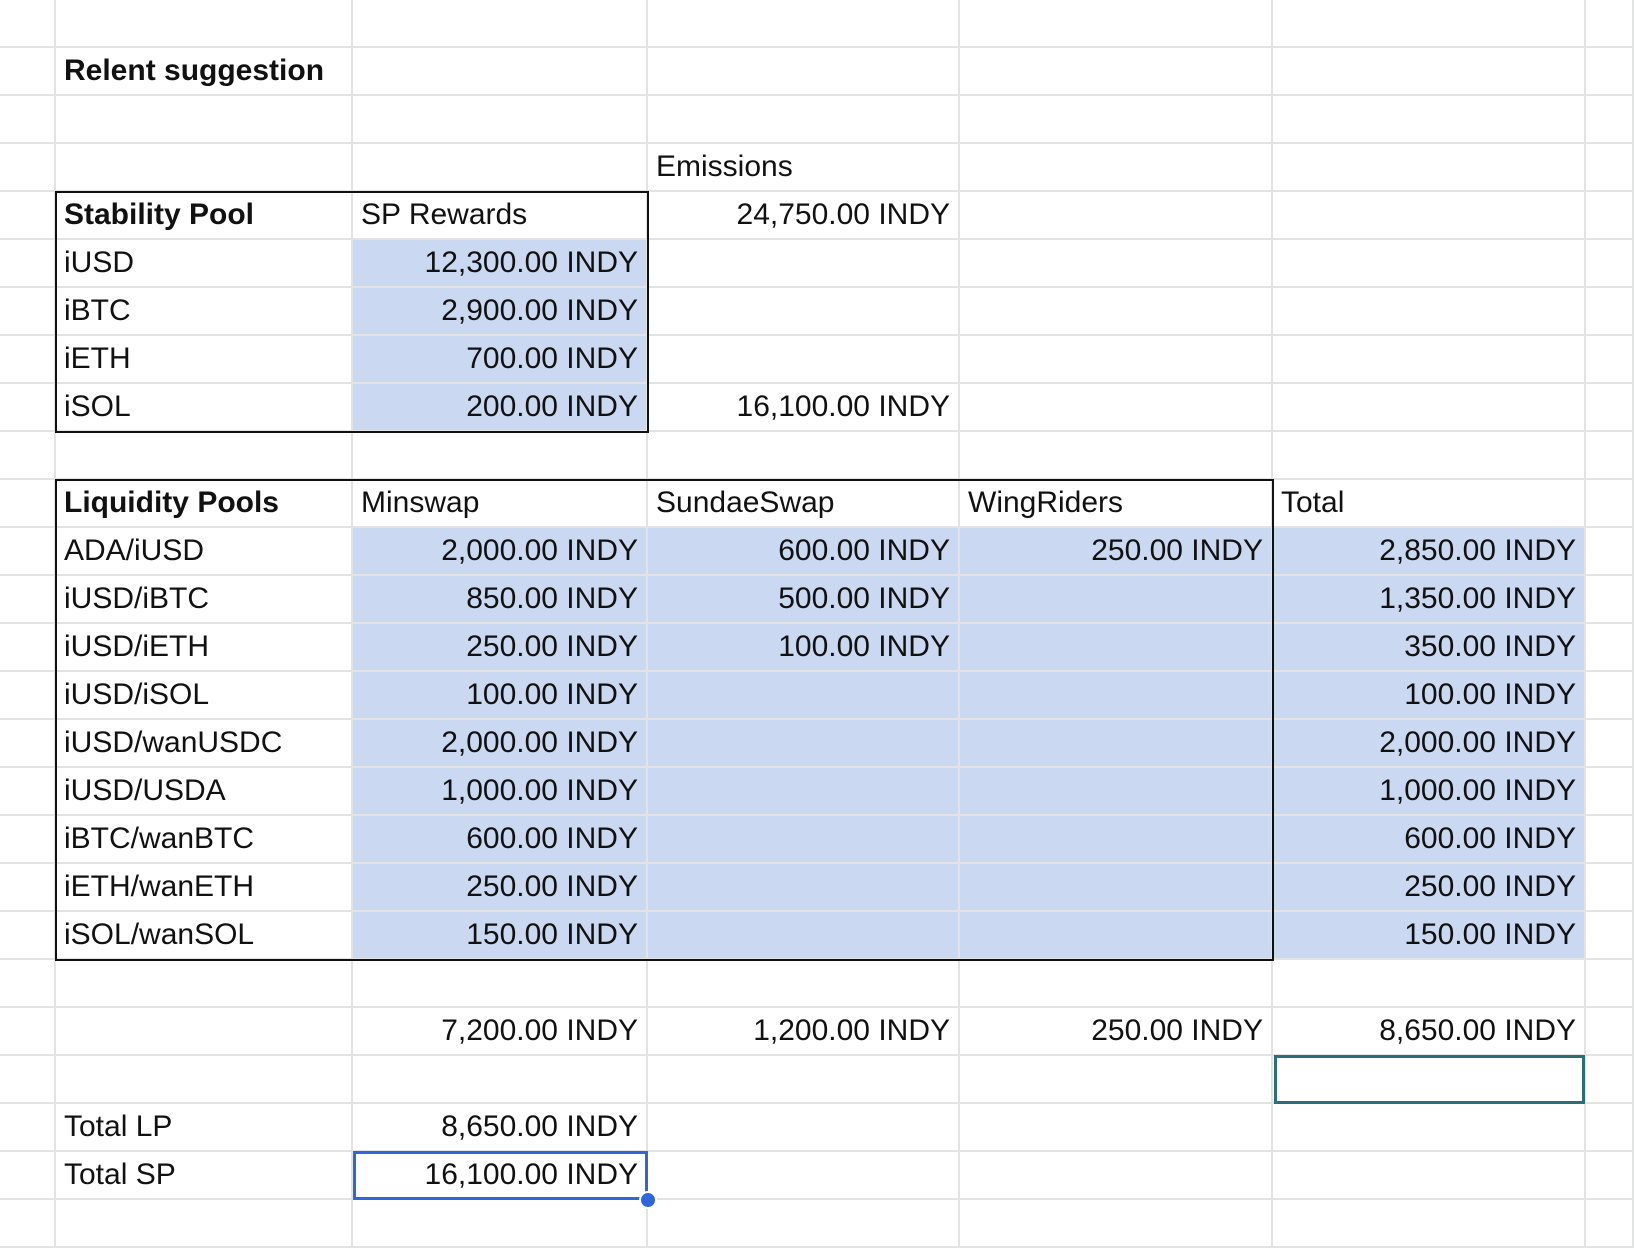 This screenshot has width=1634, height=1248. Describe the element at coordinates (1429, 504) in the screenshot. I see `lp-column-header-total: Total` at that location.